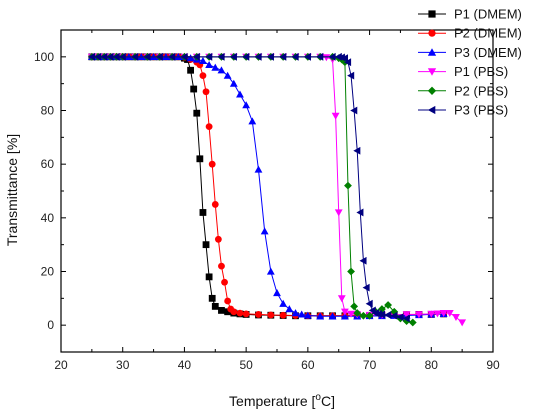 The image size is (550, 414). Describe the element at coordinates (481, 110) in the screenshot. I see `legend-label: P3 (PBS)` at that location.